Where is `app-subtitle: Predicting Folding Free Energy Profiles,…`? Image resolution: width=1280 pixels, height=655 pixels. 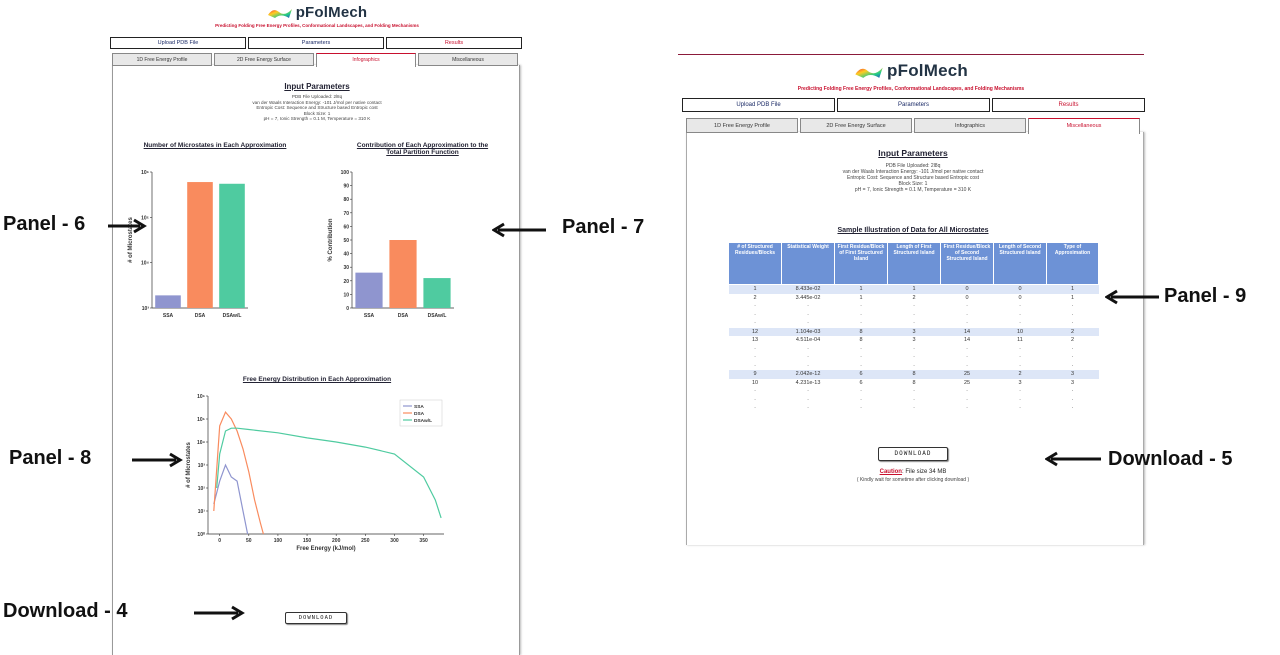 app-subtitle: Predicting Folding Free Energy Profiles,… is located at coordinates (911, 89).